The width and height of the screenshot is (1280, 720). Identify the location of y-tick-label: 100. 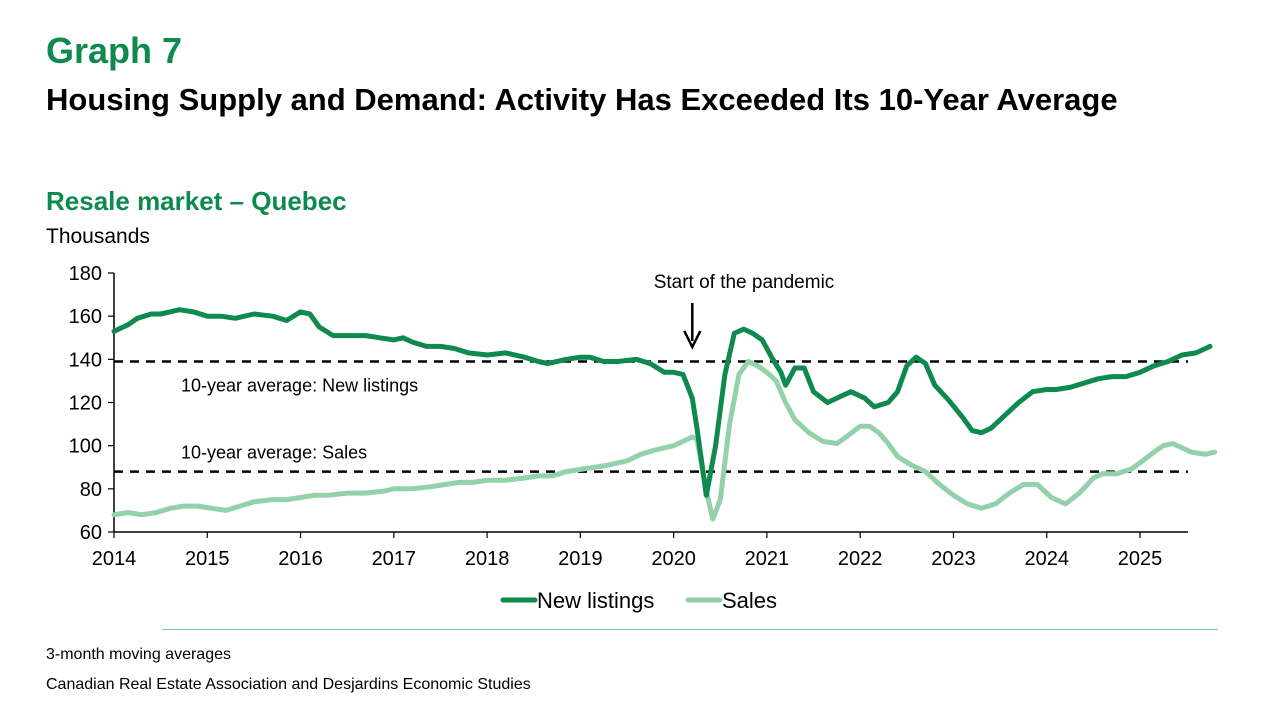
(85, 447).